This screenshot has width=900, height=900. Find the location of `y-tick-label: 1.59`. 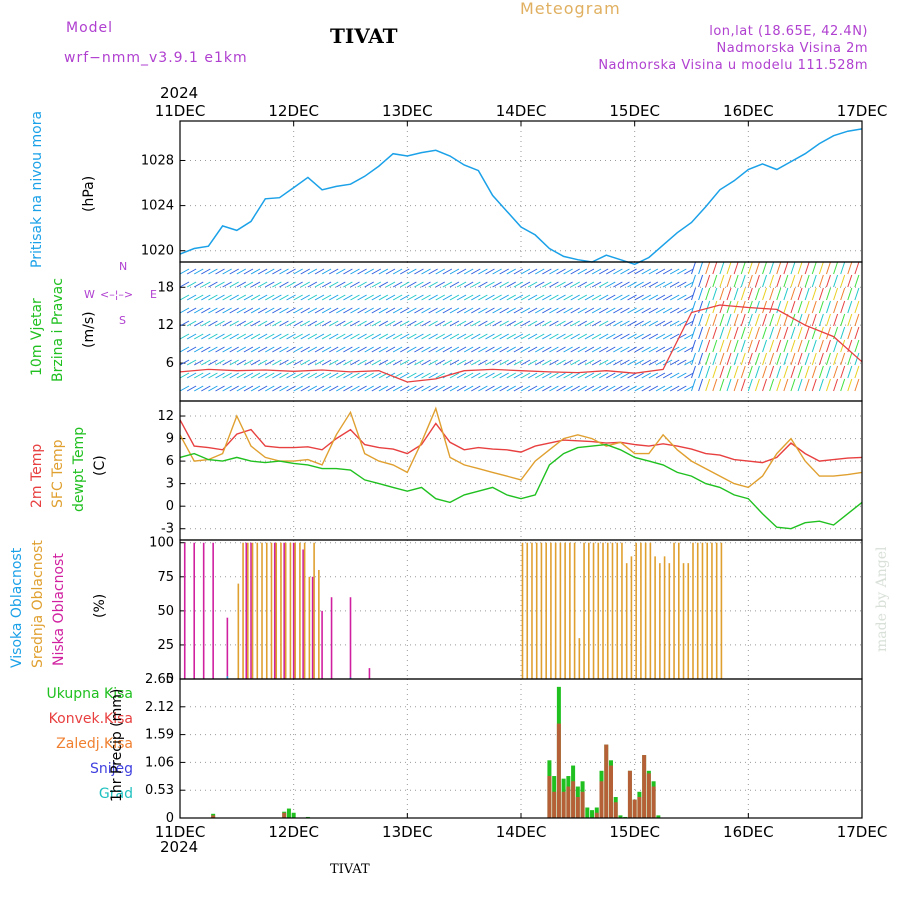

y-tick-label: 1.59 is located at coordinates (159, 735).